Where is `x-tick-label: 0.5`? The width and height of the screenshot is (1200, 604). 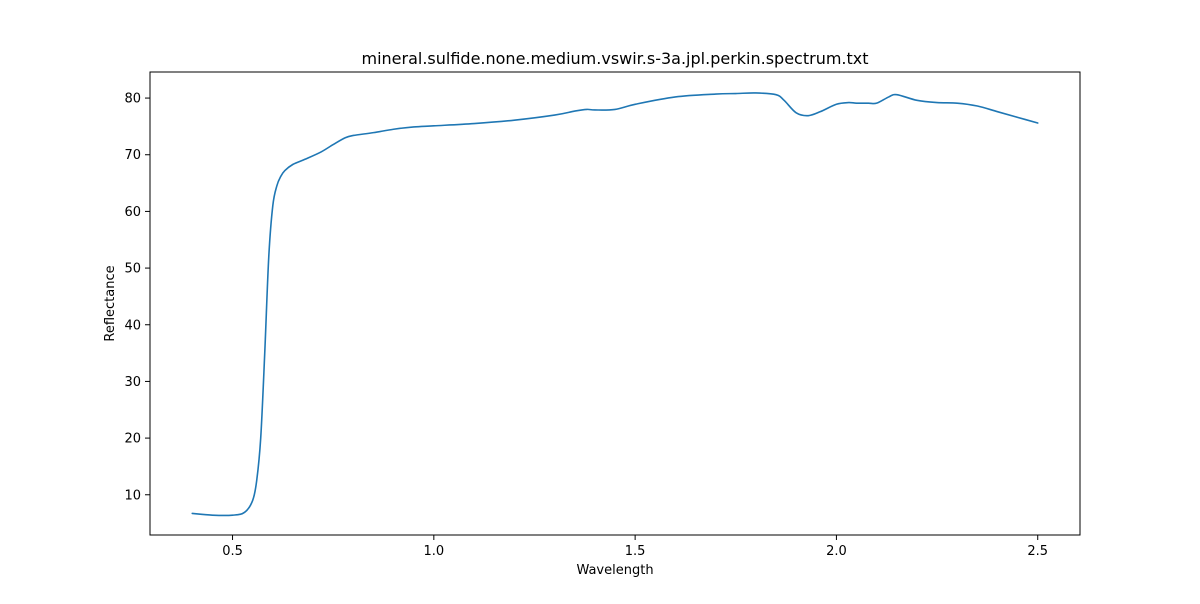
x-tick-label: 0.5 is located at coordinates (232, 551).